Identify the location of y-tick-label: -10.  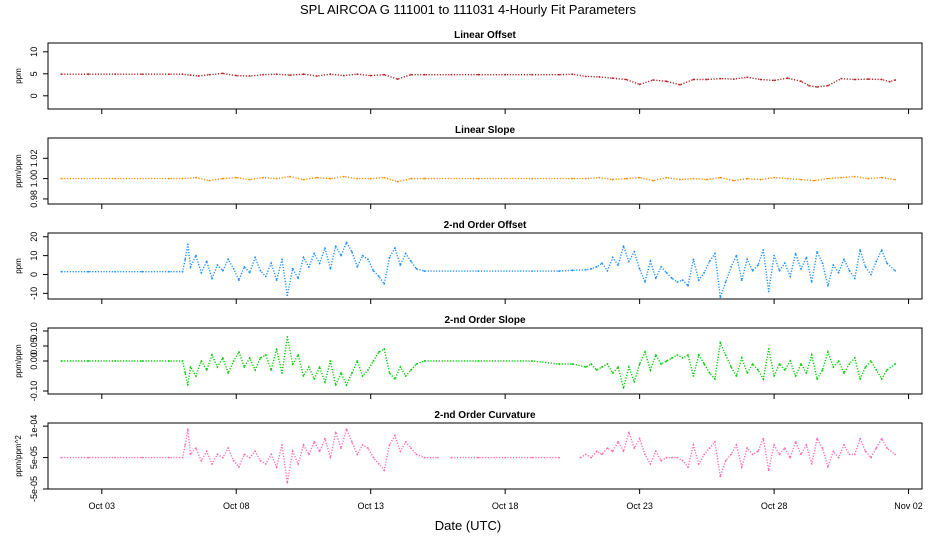
(34, 293).